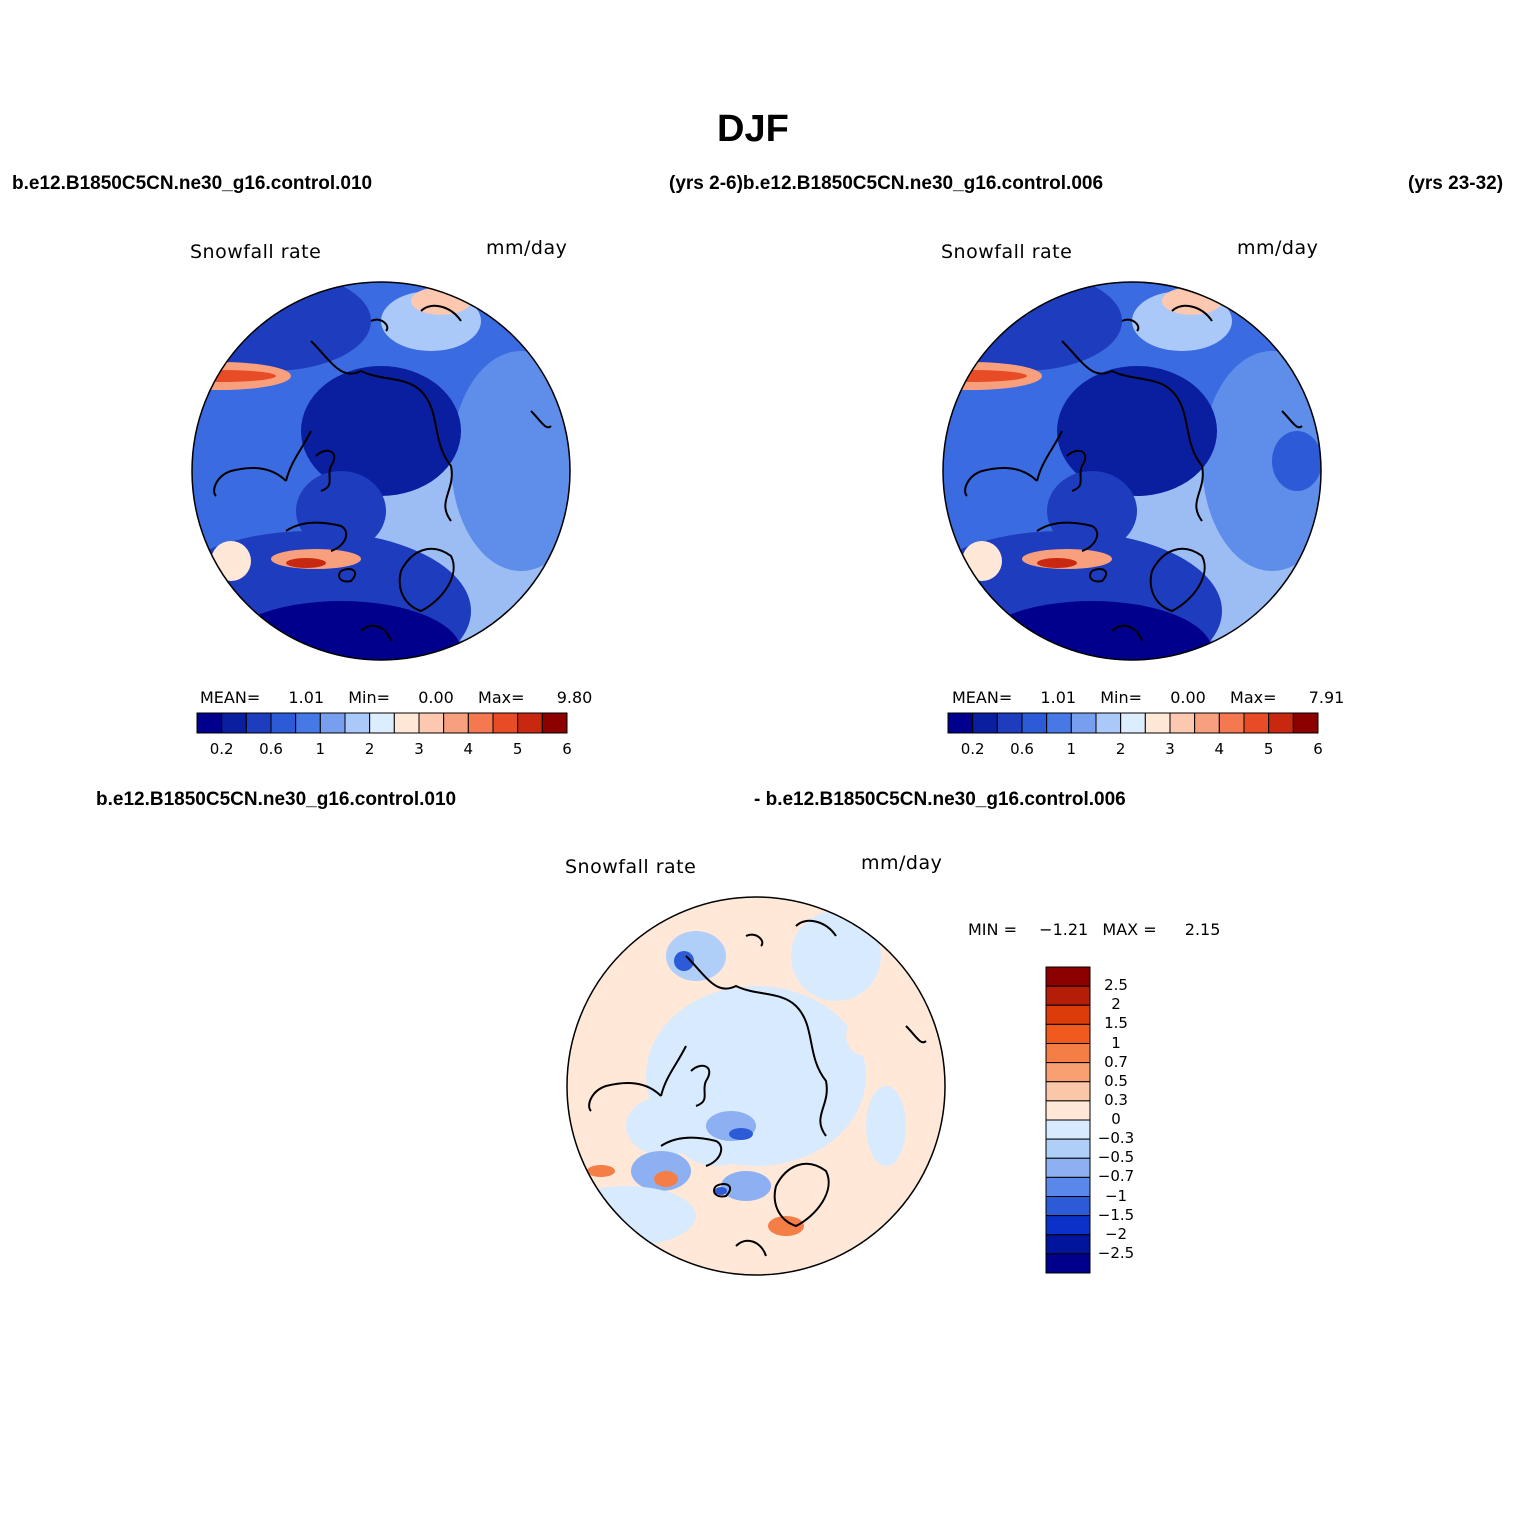  Describe the element at coordinates (756, 1086) in the screenshot. I see `panel-diff-polar-map` at that location.